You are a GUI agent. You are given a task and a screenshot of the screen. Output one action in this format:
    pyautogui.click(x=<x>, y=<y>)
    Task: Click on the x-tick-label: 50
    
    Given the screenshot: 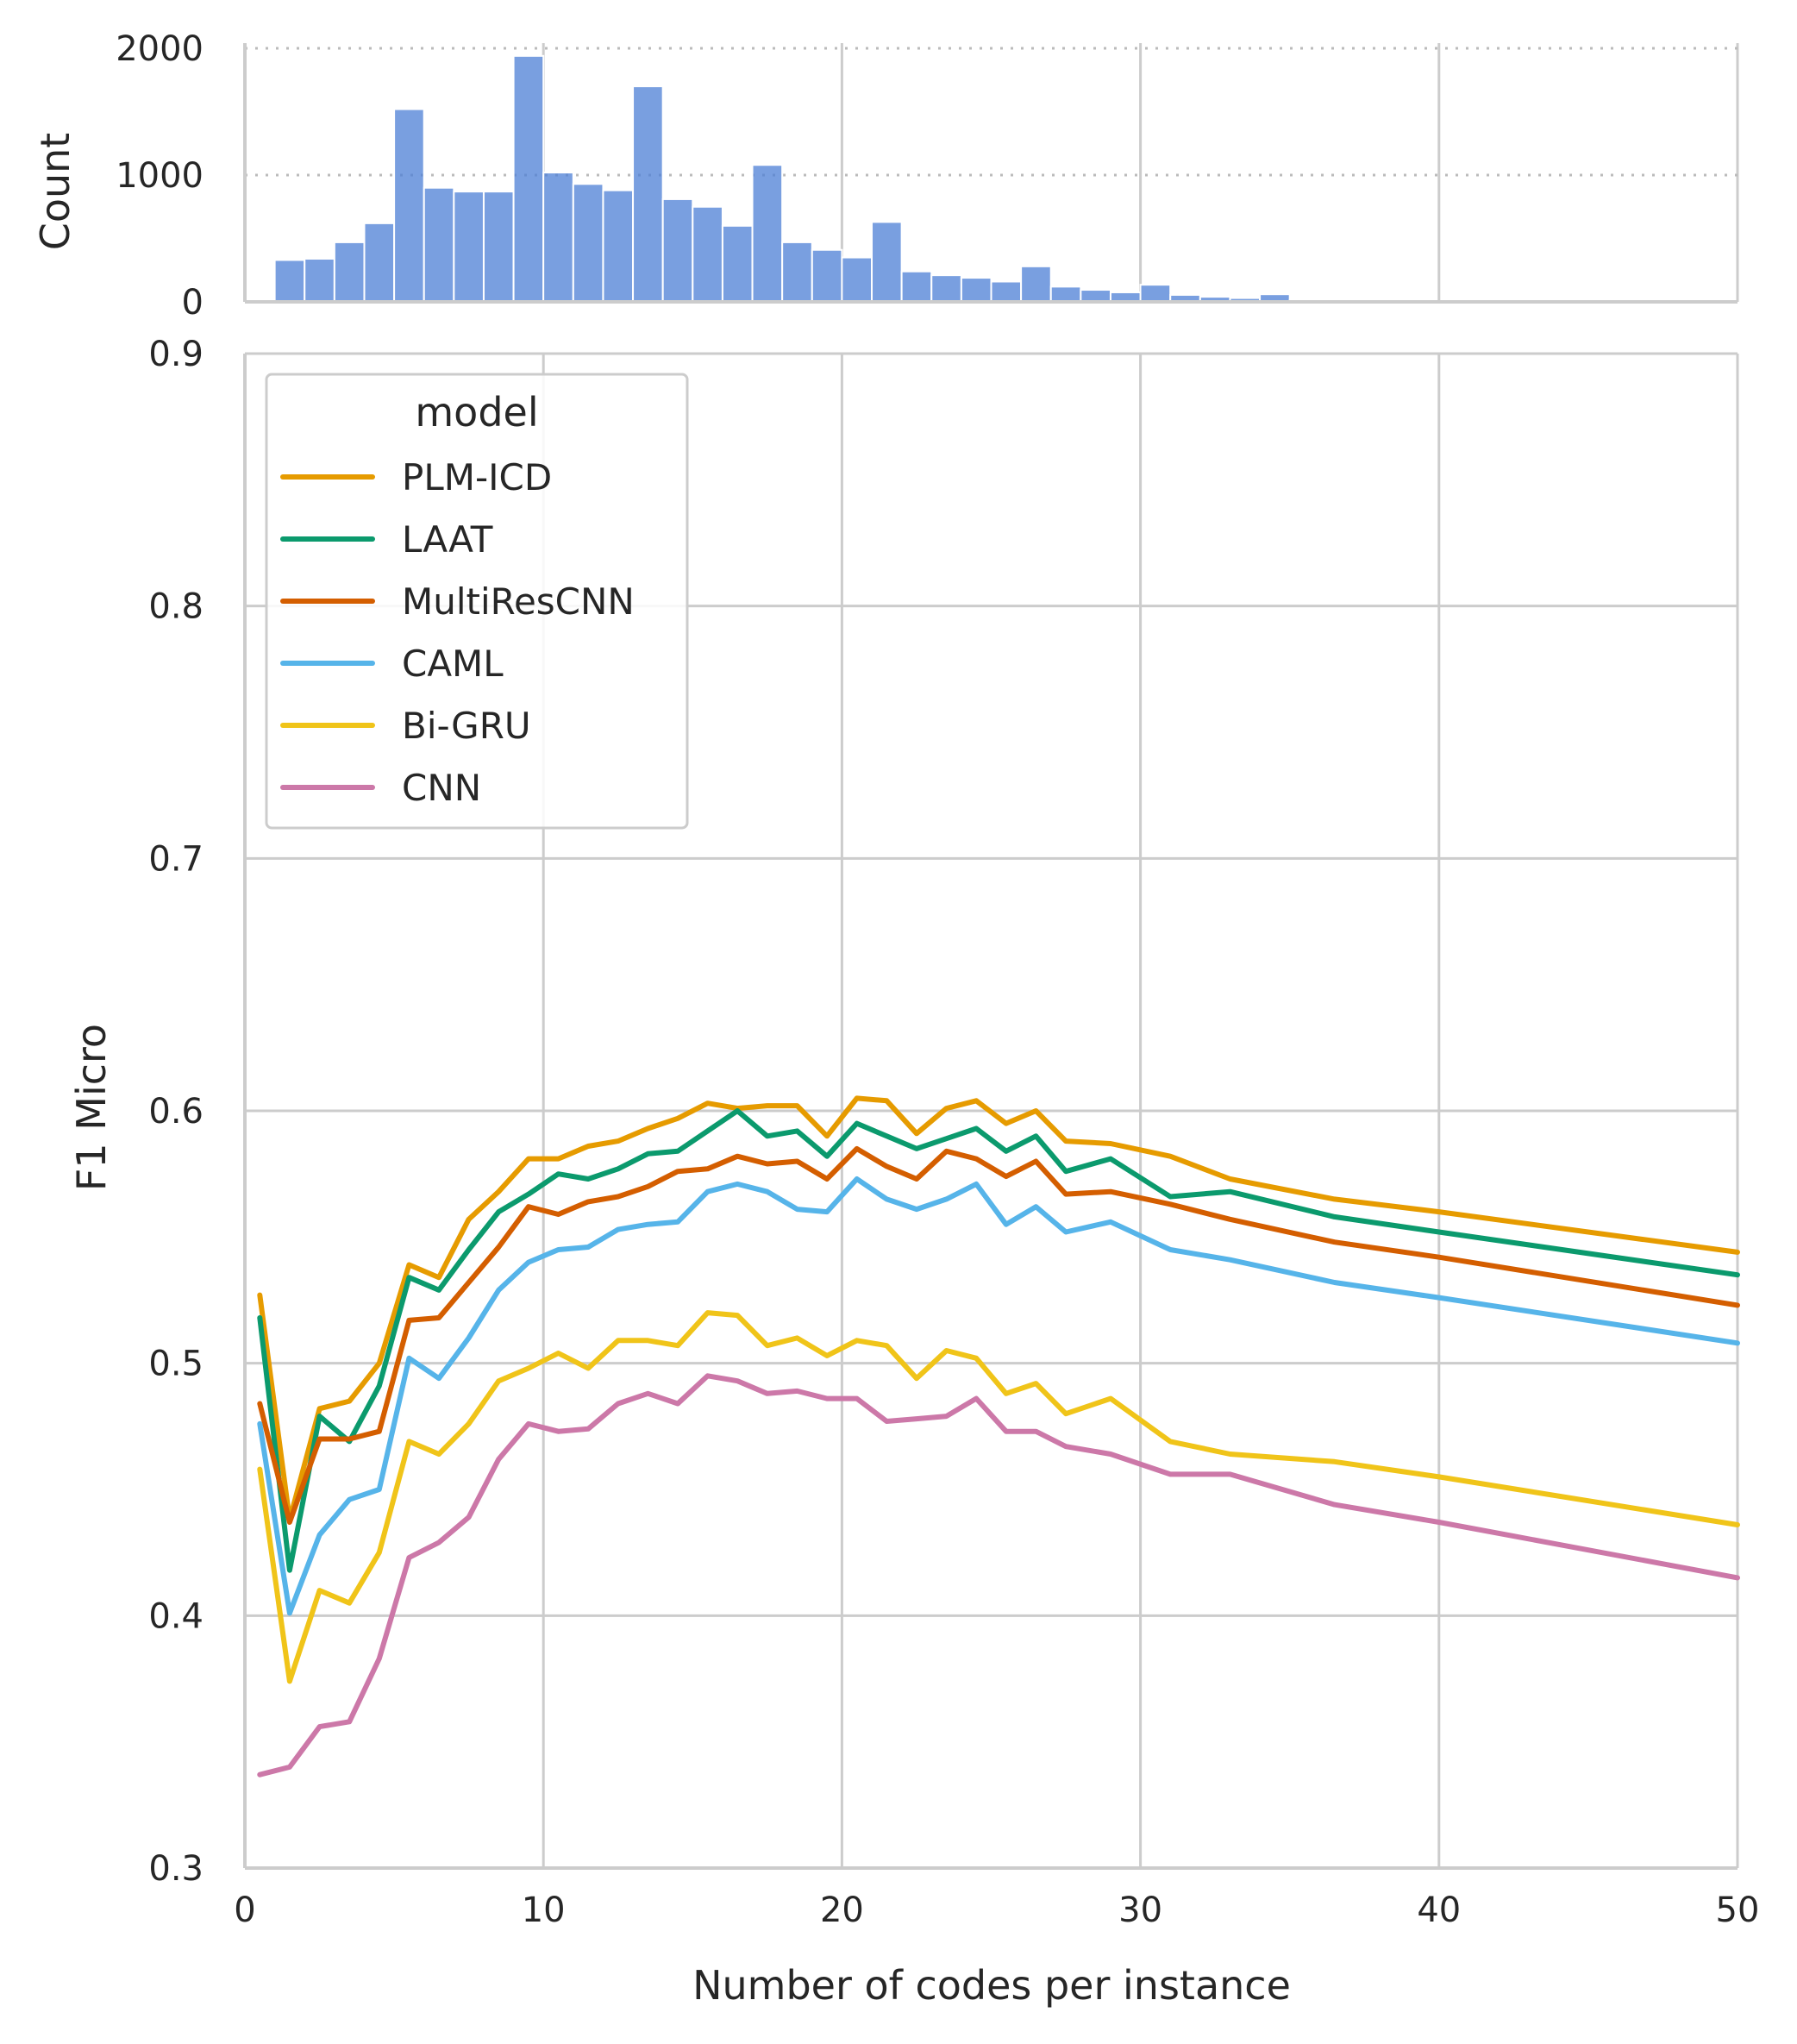 What is the action you would take?
    pyautogui.click(x=1738, y=1910)
    